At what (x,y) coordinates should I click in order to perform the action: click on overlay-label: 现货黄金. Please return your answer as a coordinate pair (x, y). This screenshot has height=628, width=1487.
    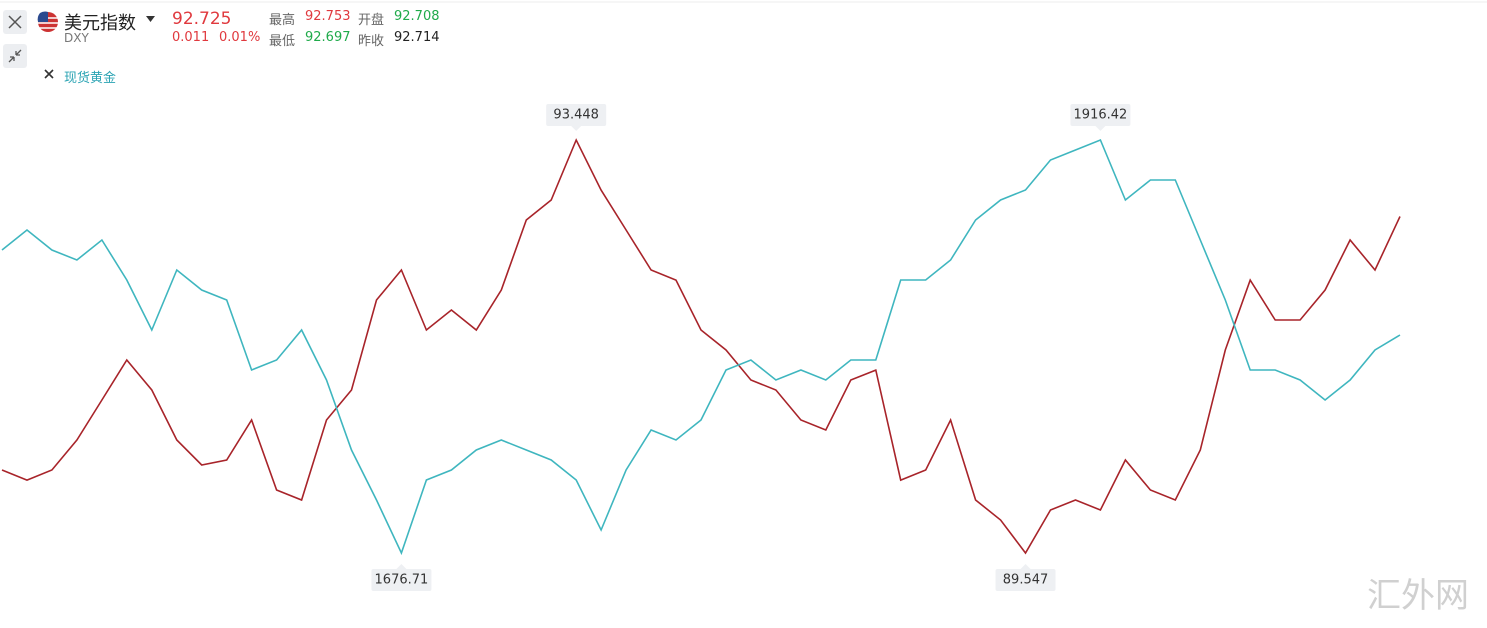
    Looking at the image, I should click on (90, 78).